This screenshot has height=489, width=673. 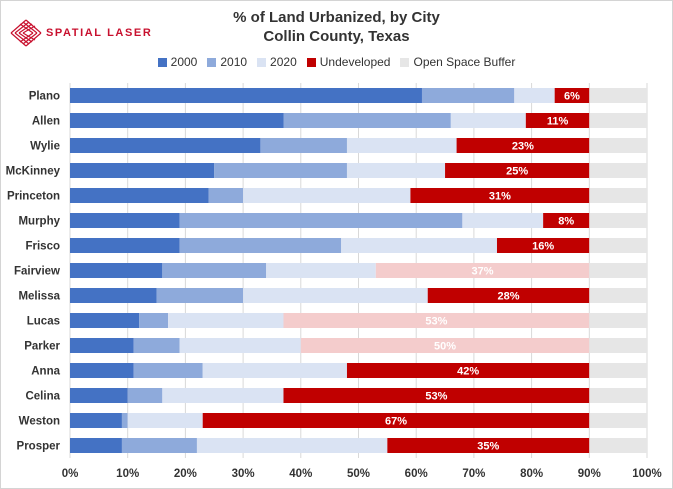 I want to click on data-label: 67%, so click(x=396, y=422).